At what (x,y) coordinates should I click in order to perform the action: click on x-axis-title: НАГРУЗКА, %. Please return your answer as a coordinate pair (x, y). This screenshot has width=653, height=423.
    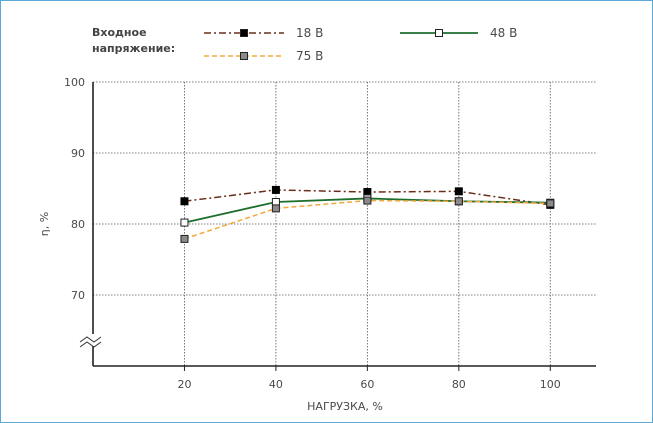
    Looking at the image, I should click on (345, 406).